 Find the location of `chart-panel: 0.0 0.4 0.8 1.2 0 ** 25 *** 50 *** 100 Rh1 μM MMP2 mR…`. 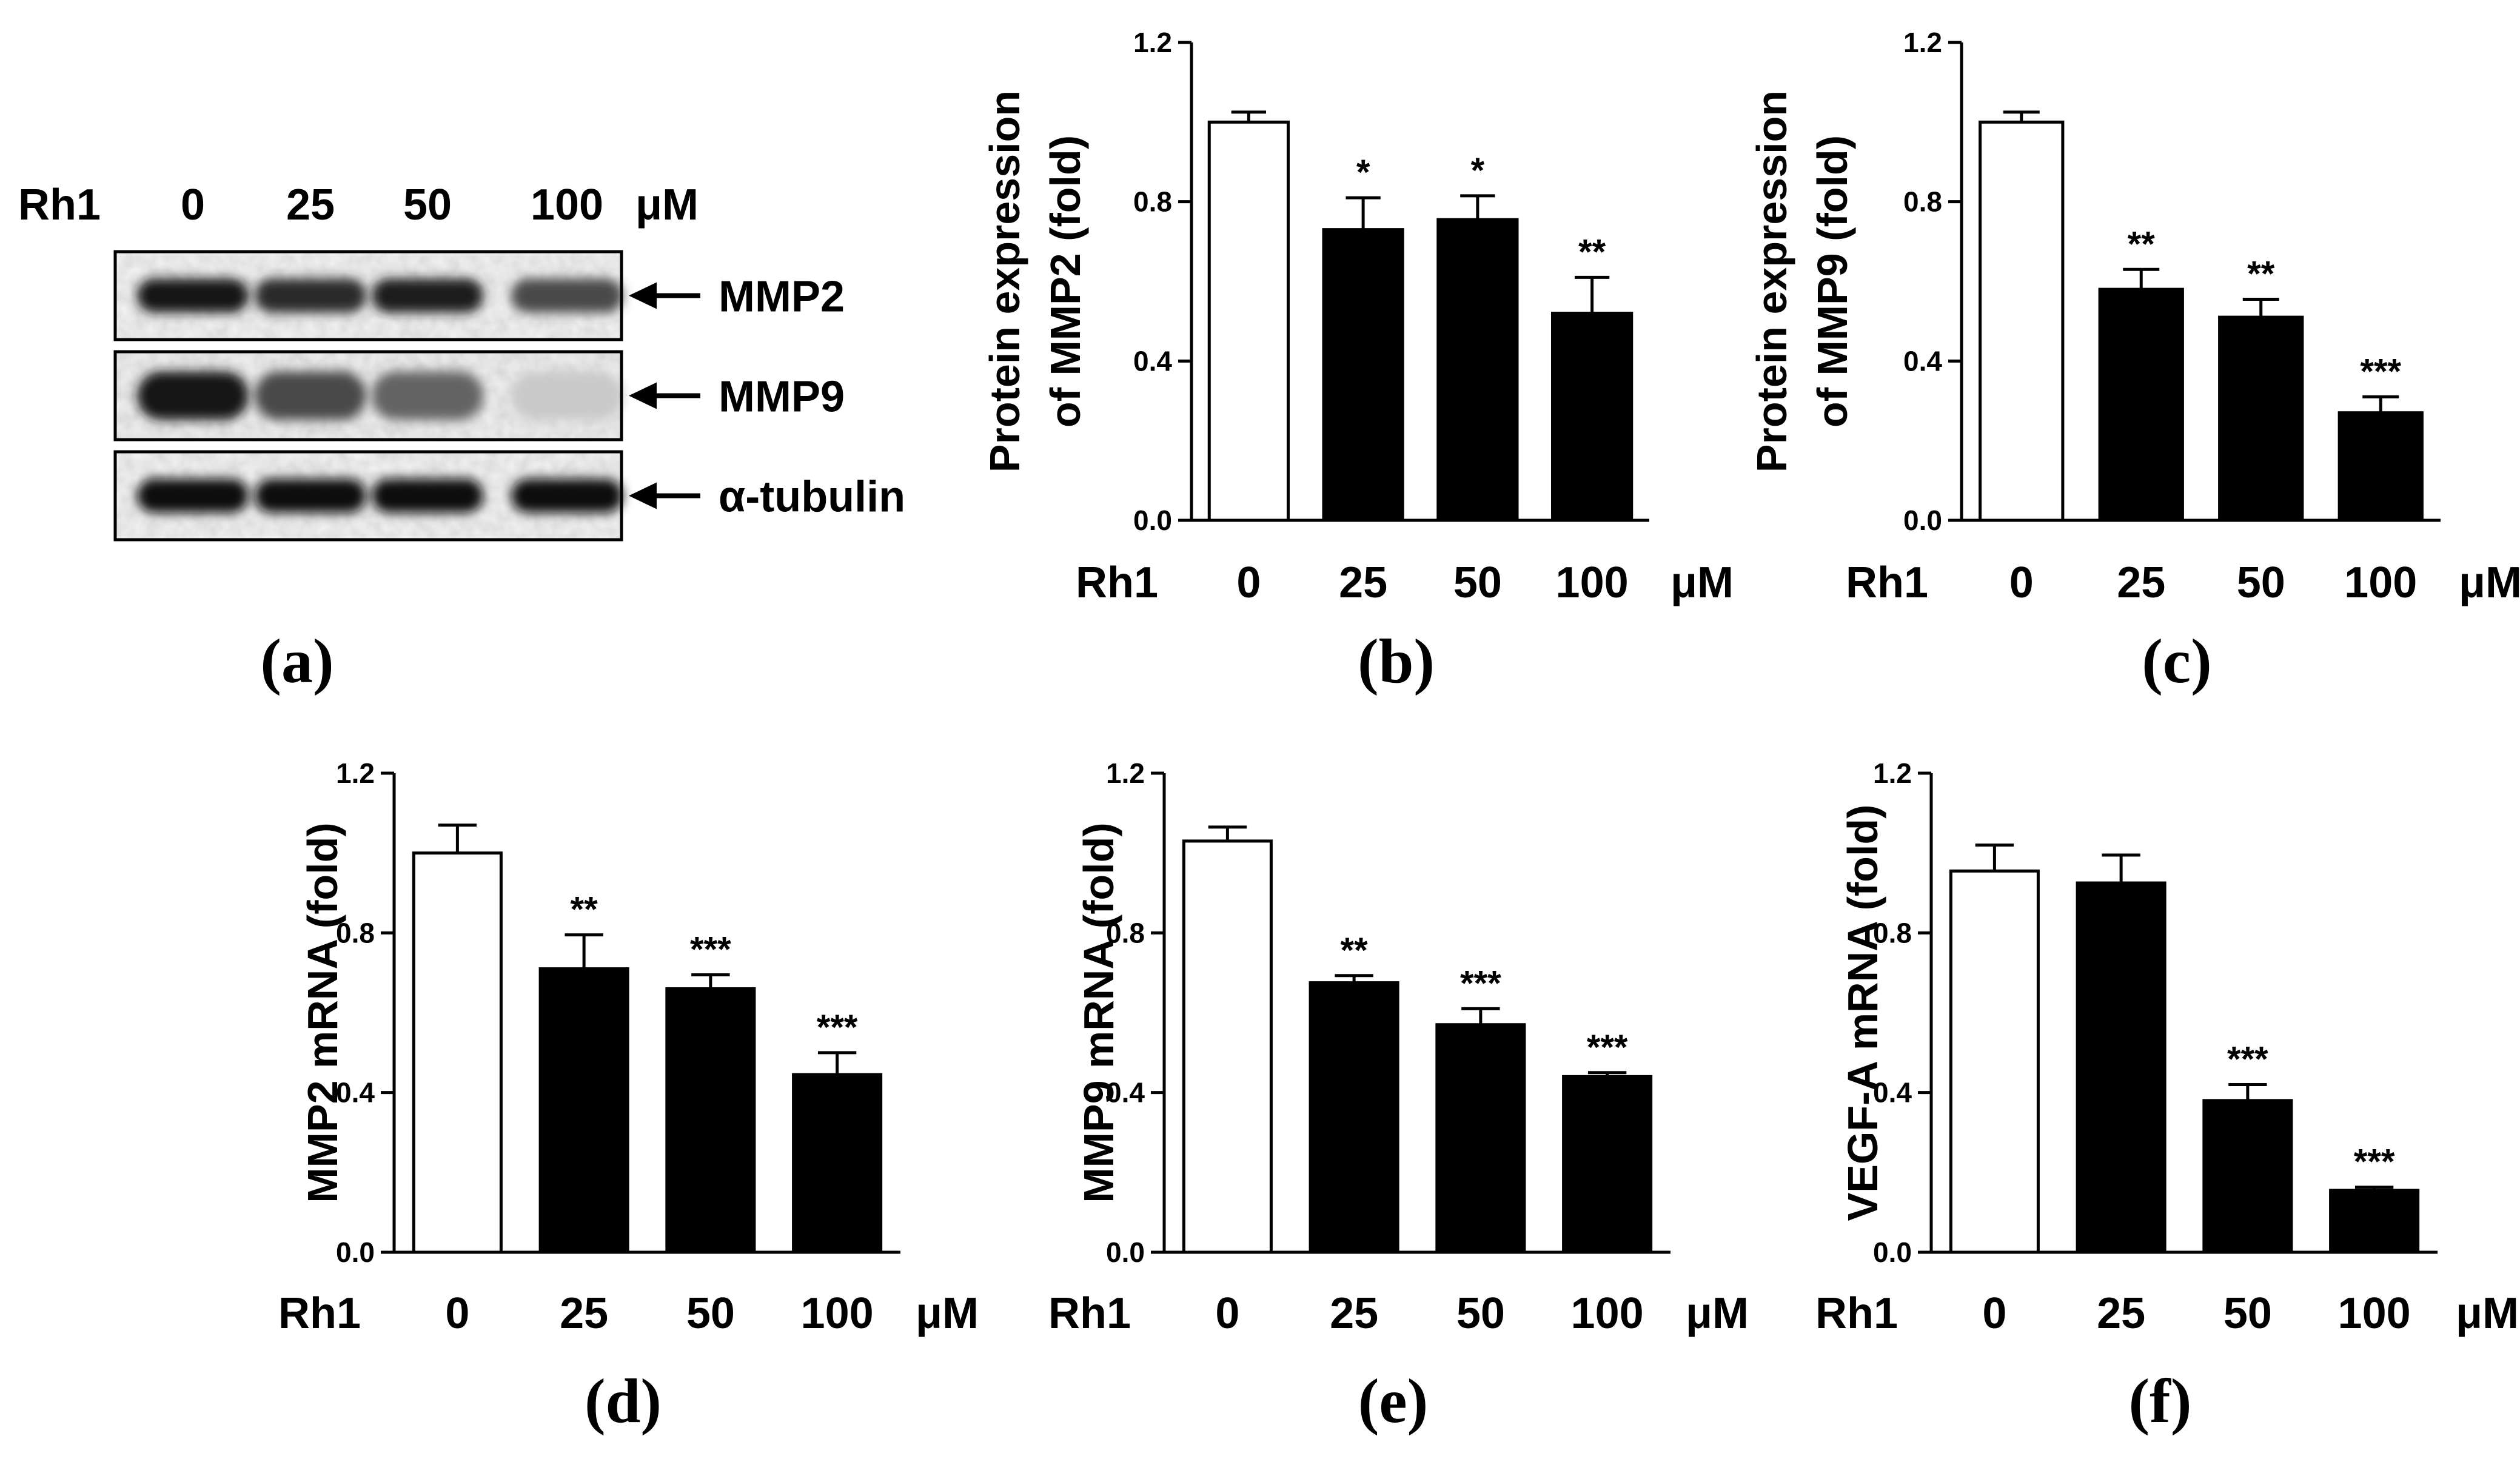

chart-panel: 0.0 0.4 0.8 1.2 0 ** 25 *** 50 *** 100 Rh1 μM MMP2 mR… is located at coordinates (628, 1096).